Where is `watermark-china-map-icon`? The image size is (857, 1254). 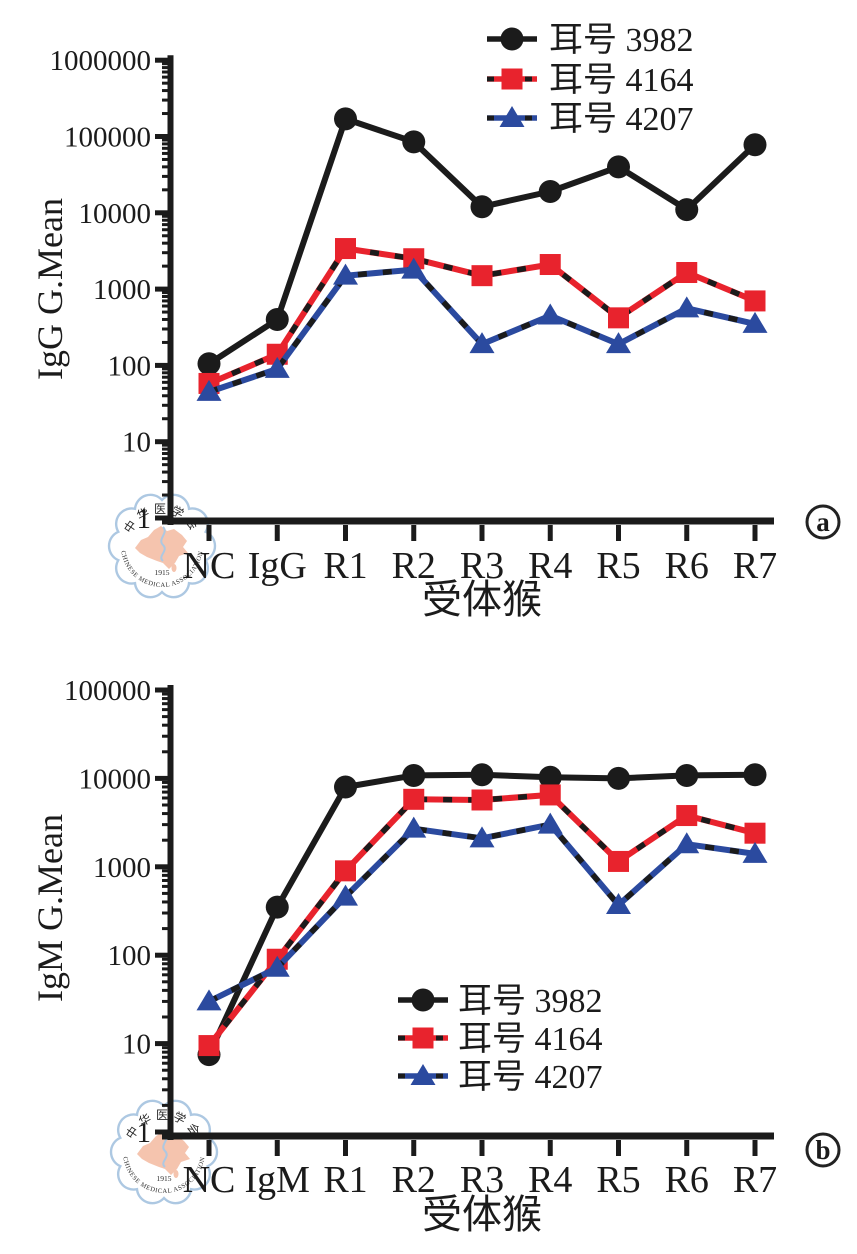
watermark-china-map-icon is located at coordinates (161, 547).